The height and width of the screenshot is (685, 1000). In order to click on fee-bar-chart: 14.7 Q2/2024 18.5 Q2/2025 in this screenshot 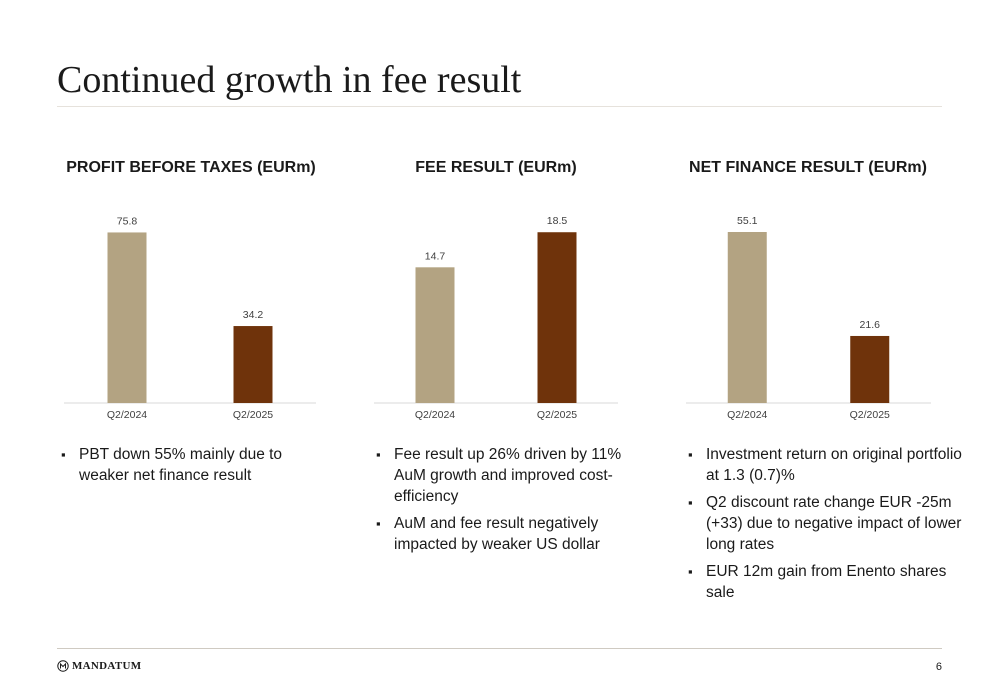, I will do `click(496, 318)`.